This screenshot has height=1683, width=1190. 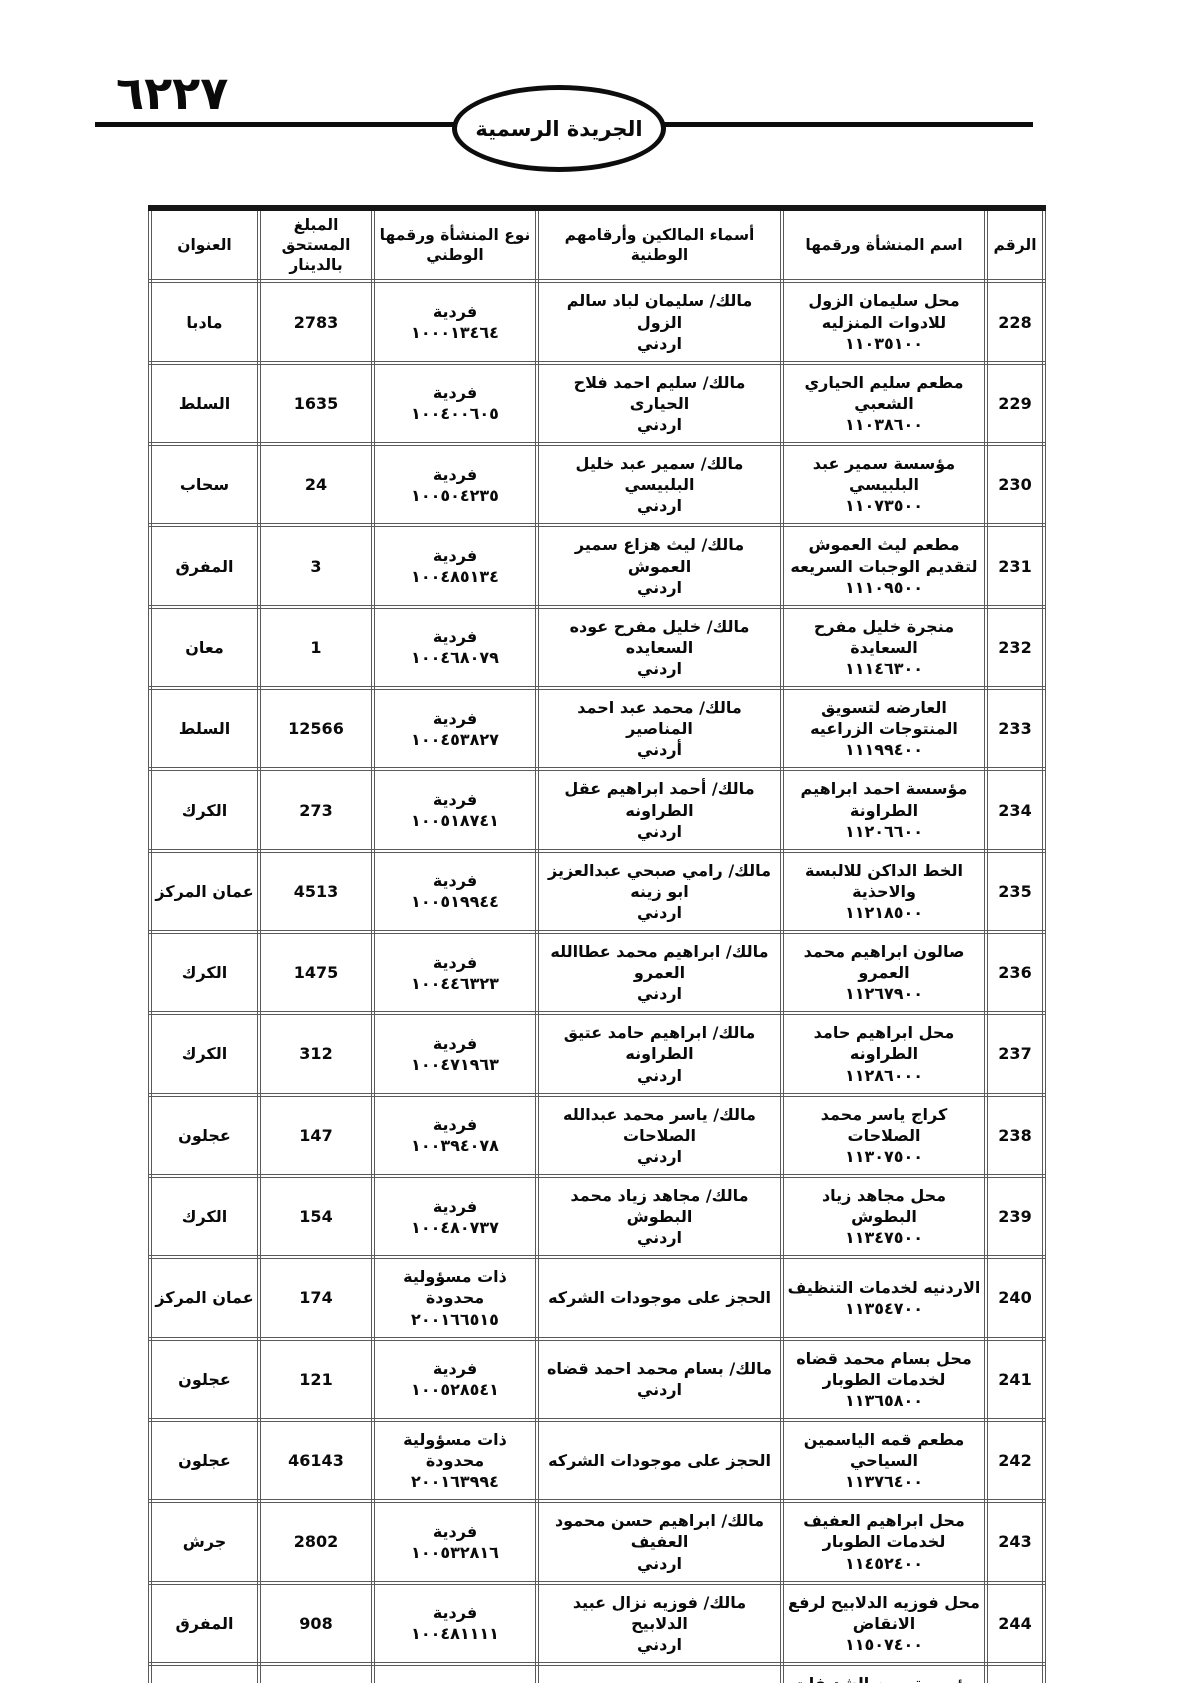 What do you see at coordinates (455, 1135) in the screenshot?
I see `cell-establishment-type: فردية ١٠٠٣٩٤٠٧٨` at bounding box center [455, 1135].